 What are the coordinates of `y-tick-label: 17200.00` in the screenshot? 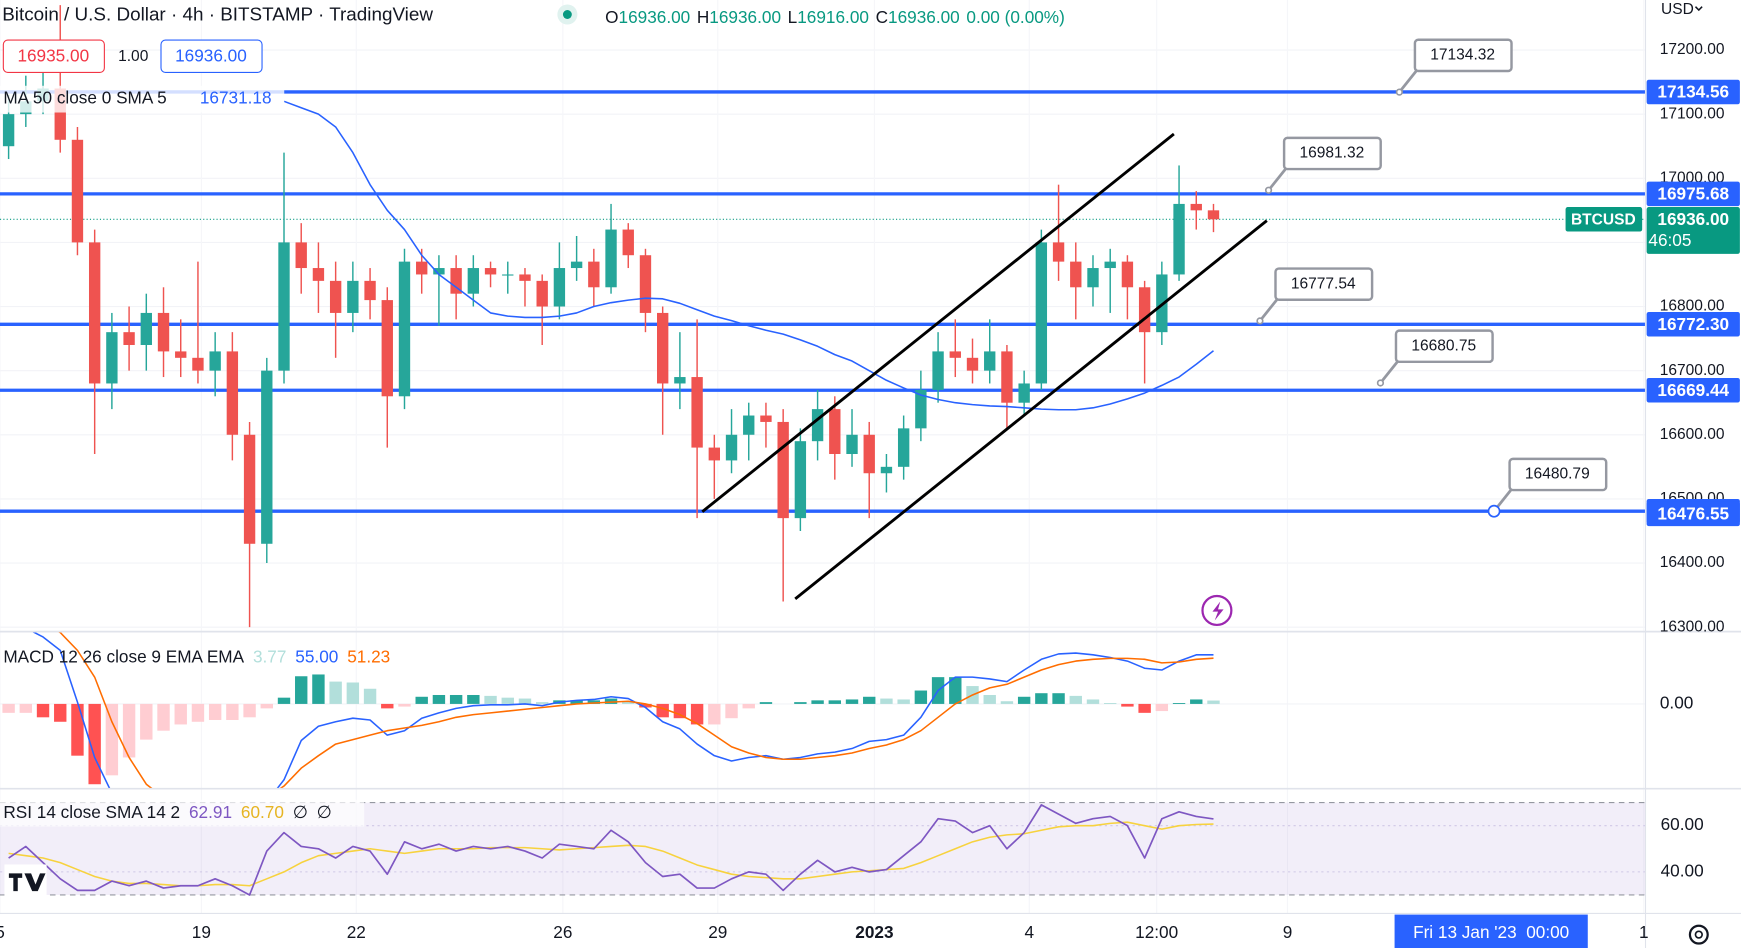 It's located at (1692, 49).